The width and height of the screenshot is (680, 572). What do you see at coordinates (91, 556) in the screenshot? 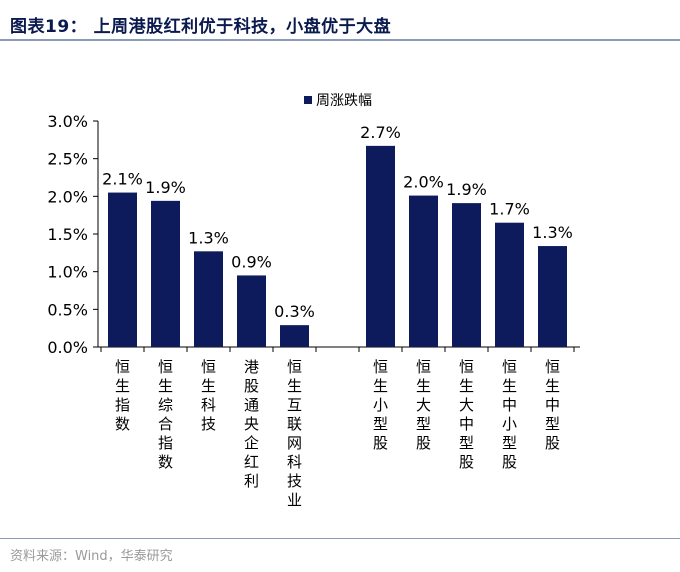
I see `source-note: 资料来源：Wind，华泰研究` at bounding box center [91, 556].